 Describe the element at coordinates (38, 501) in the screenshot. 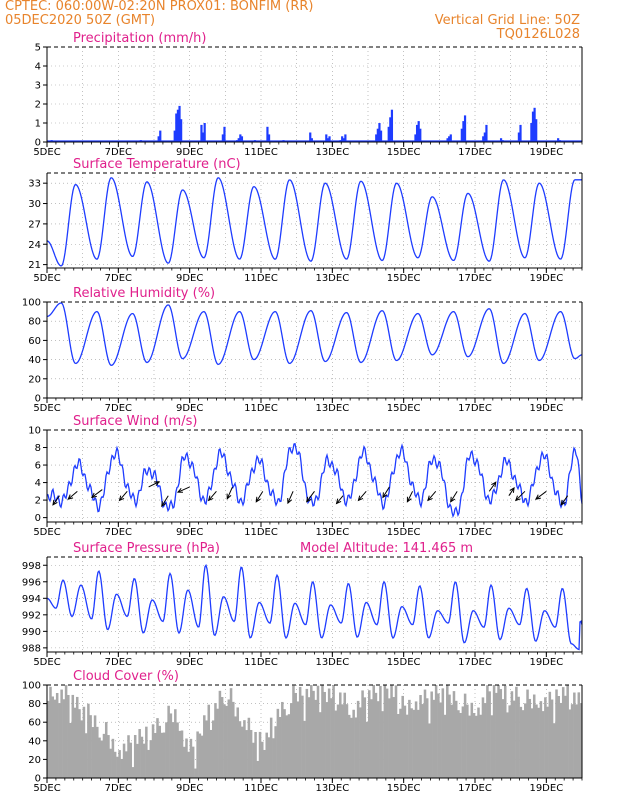

I see `y-tick-label: 2` at that location.